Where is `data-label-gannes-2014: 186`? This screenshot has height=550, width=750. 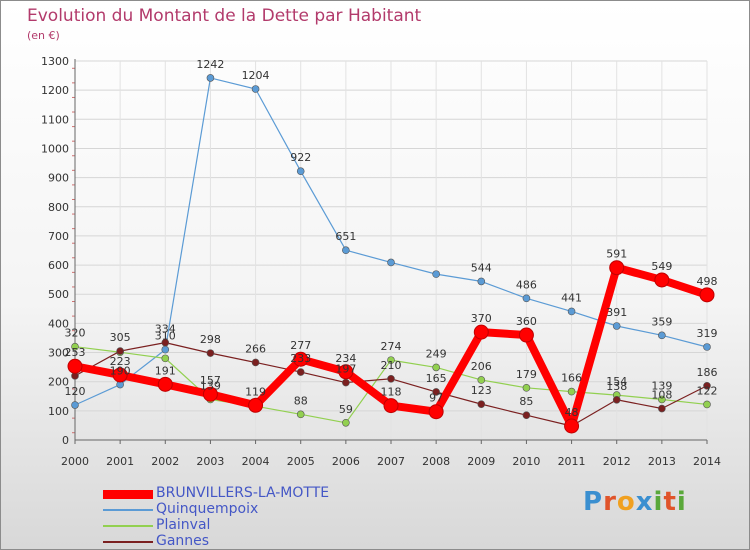
data-label-gannes-2014: 186 is located at coordinates (707, 372).